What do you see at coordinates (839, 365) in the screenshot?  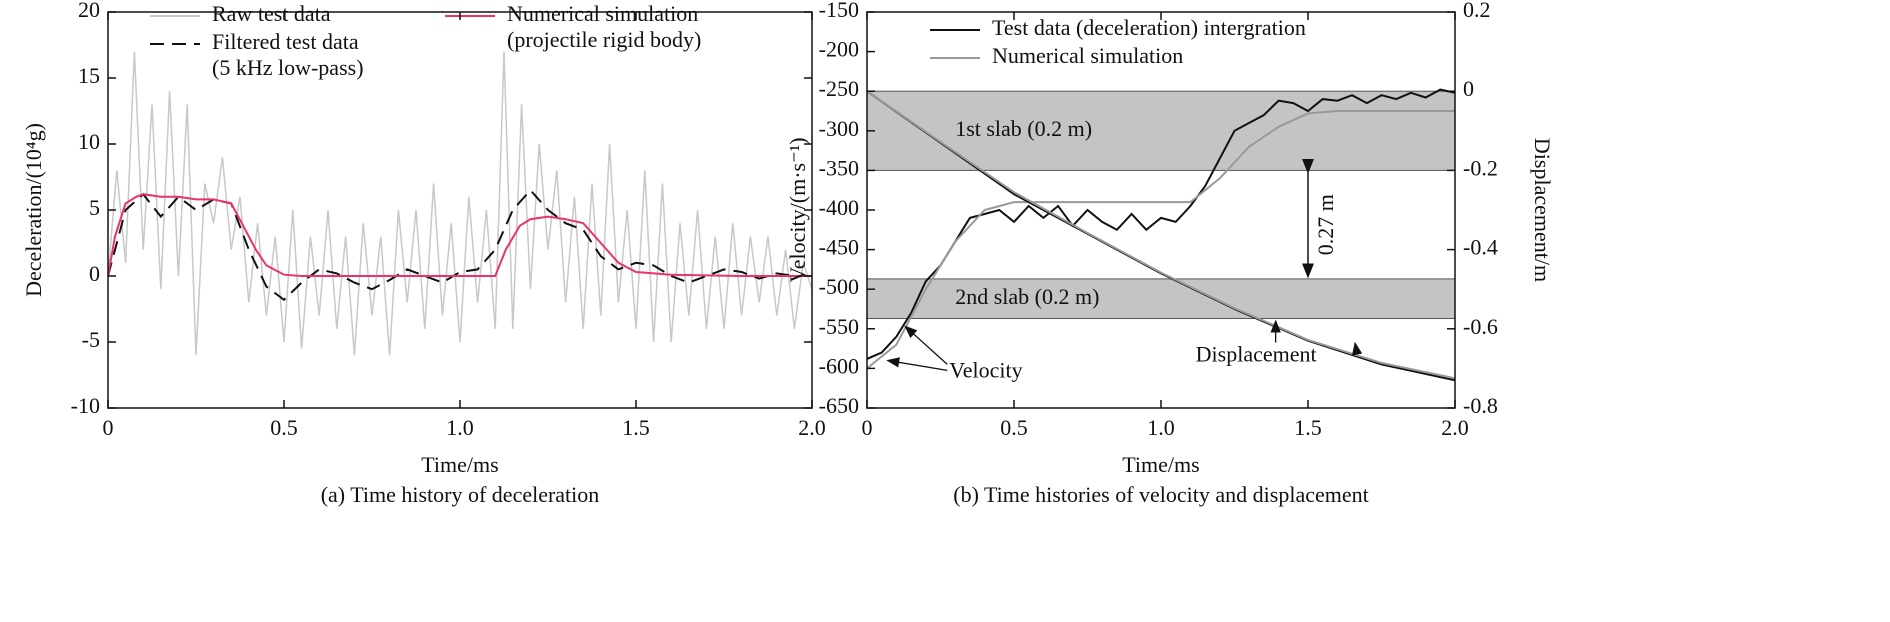 I see `y-tick-label: -600` at bounding box center [839, 365].